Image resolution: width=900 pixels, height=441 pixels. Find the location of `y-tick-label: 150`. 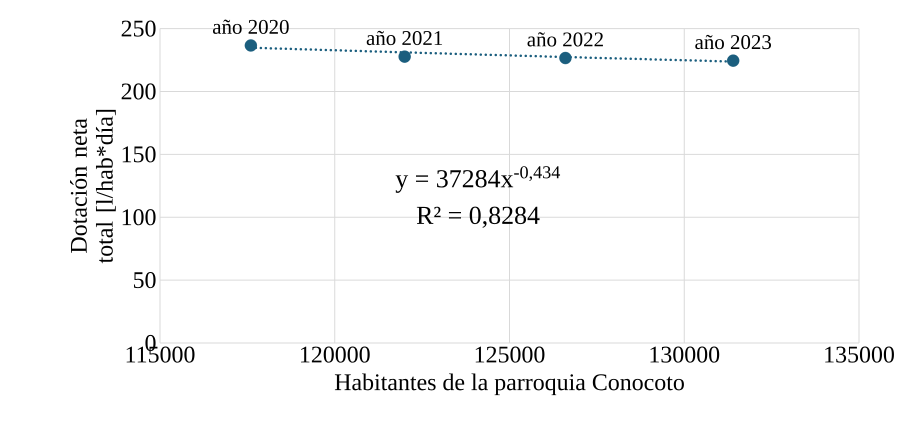

y-tick-label: 150 is located at coordinates (139, 154).